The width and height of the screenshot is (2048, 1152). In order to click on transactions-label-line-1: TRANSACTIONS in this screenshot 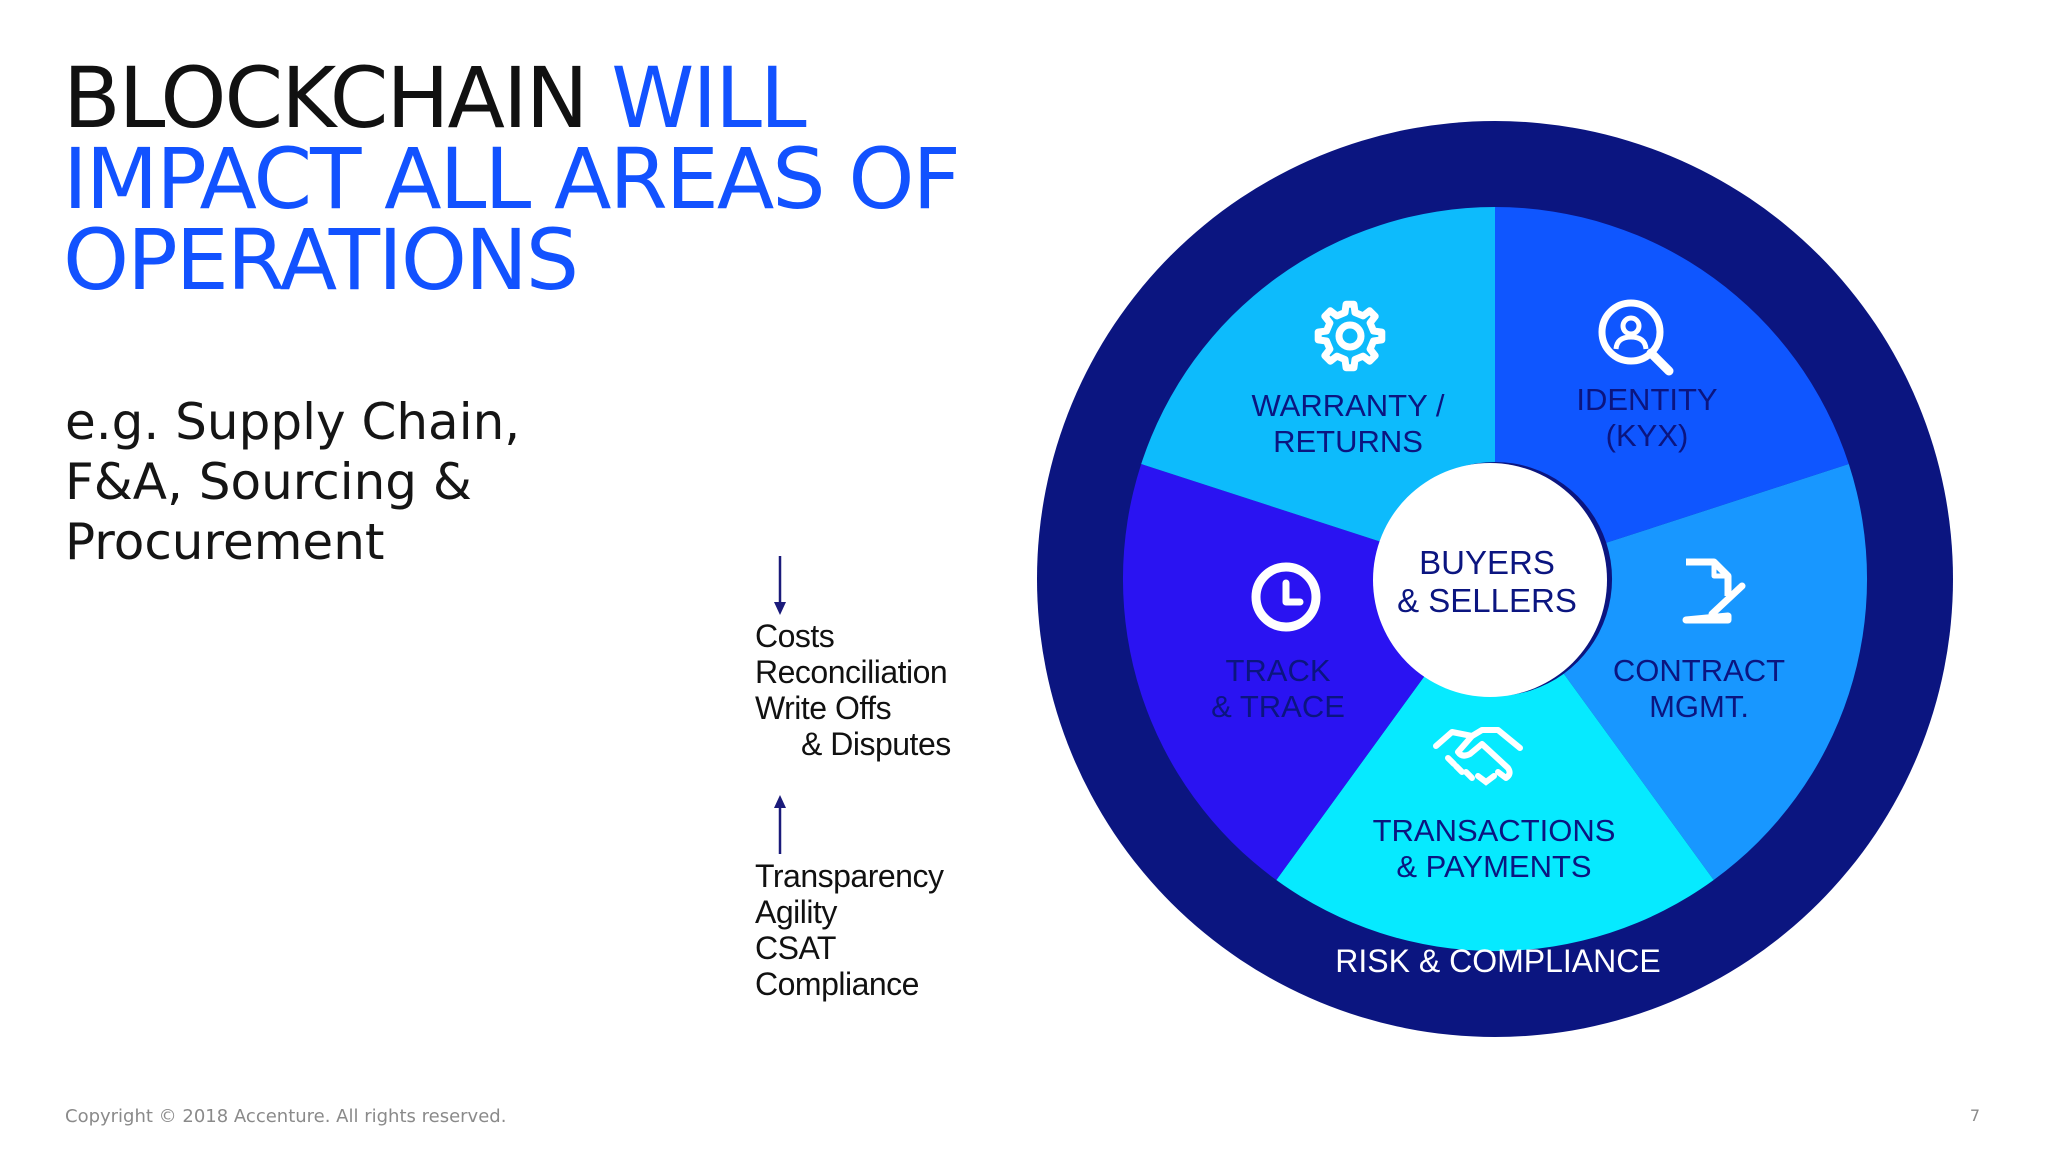, I will do `click(1494, 830)`.